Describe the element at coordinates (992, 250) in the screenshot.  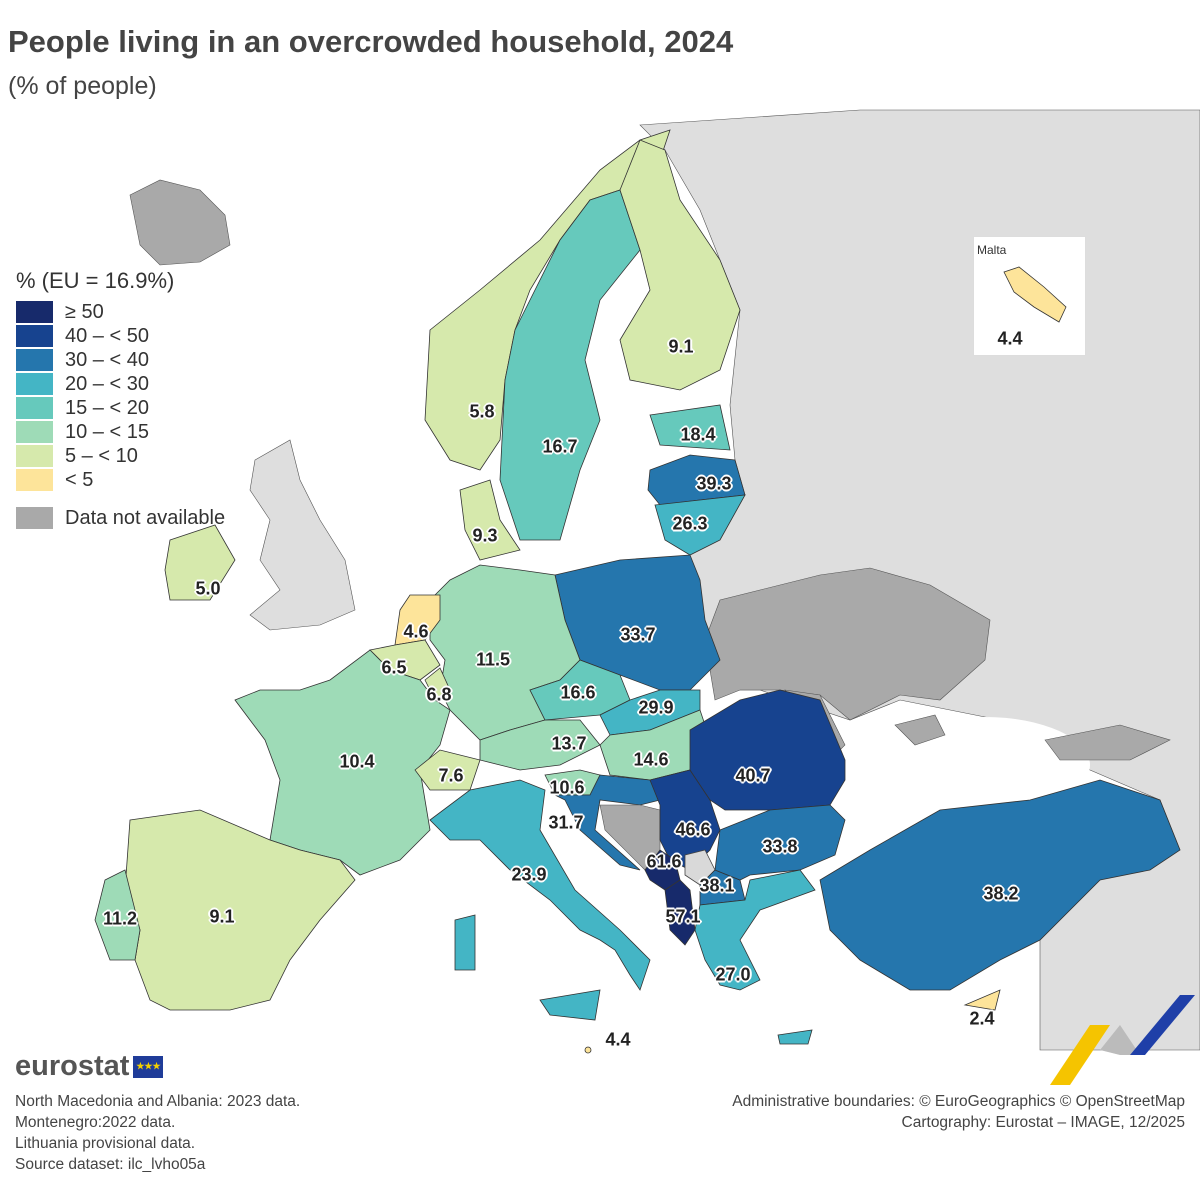
I see `inset-title: Malta` at that location.